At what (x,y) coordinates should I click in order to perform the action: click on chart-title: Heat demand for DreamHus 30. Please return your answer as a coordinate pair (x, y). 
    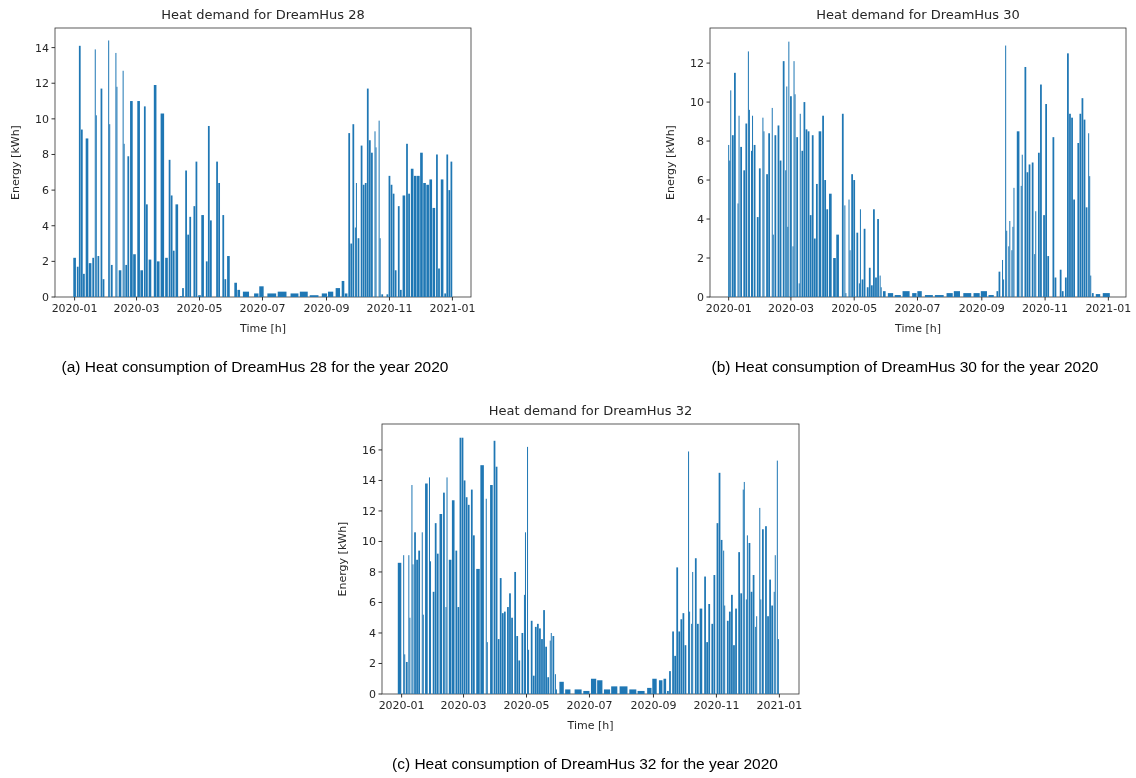
    Looking at the image, I should click on (918, 14).